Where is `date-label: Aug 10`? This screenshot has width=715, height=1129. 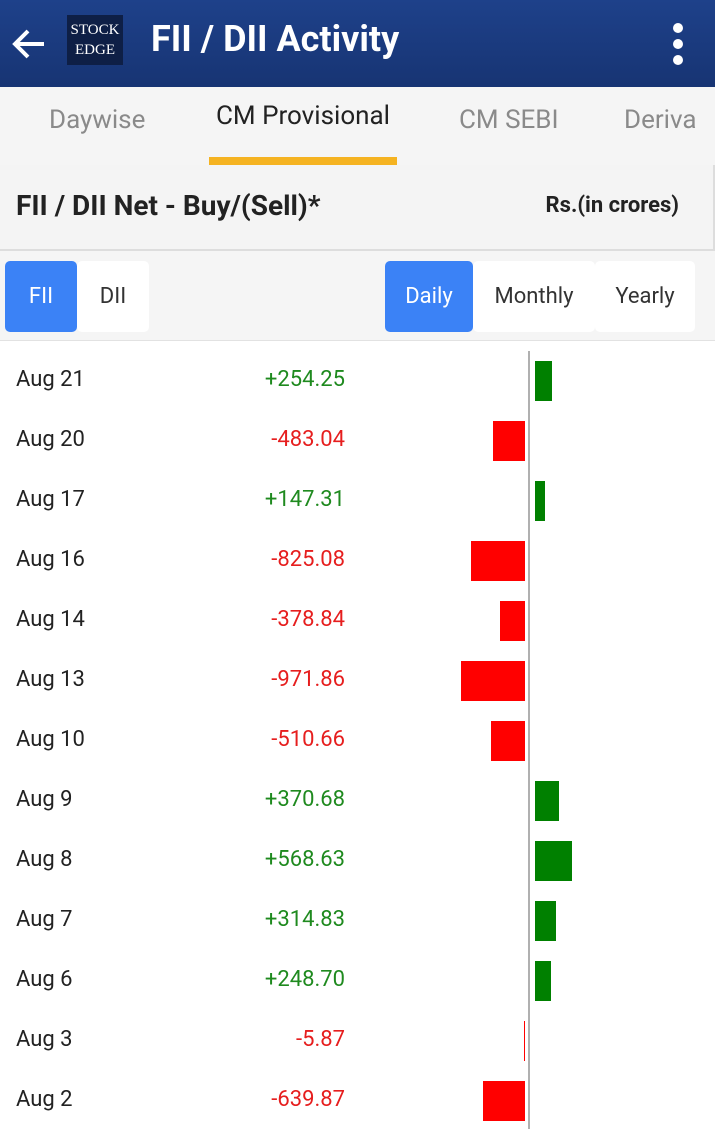 date-label: Aug 10 is located at coordinates (50, 739).